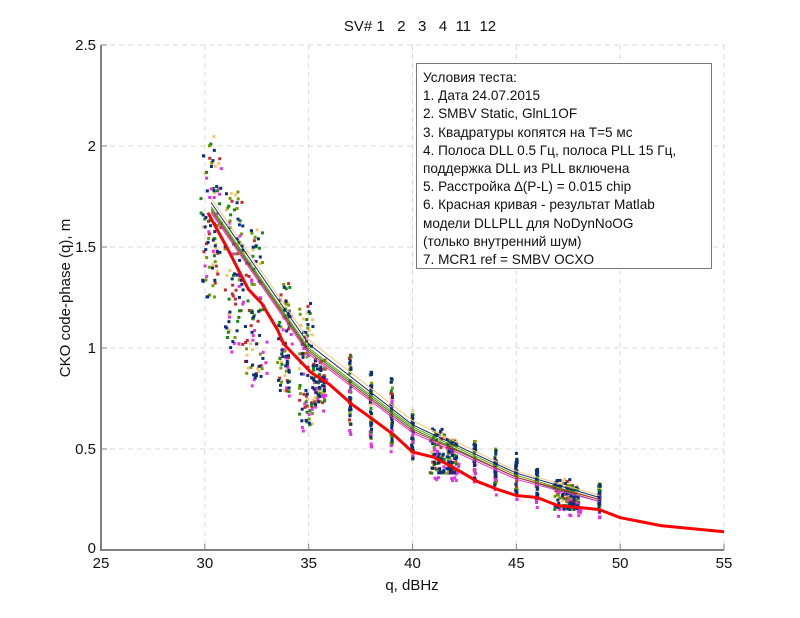  Describe the element at coordinates (502, 241) in the screenshot. I see `legend-line: (только внутренний шум)` at that location.